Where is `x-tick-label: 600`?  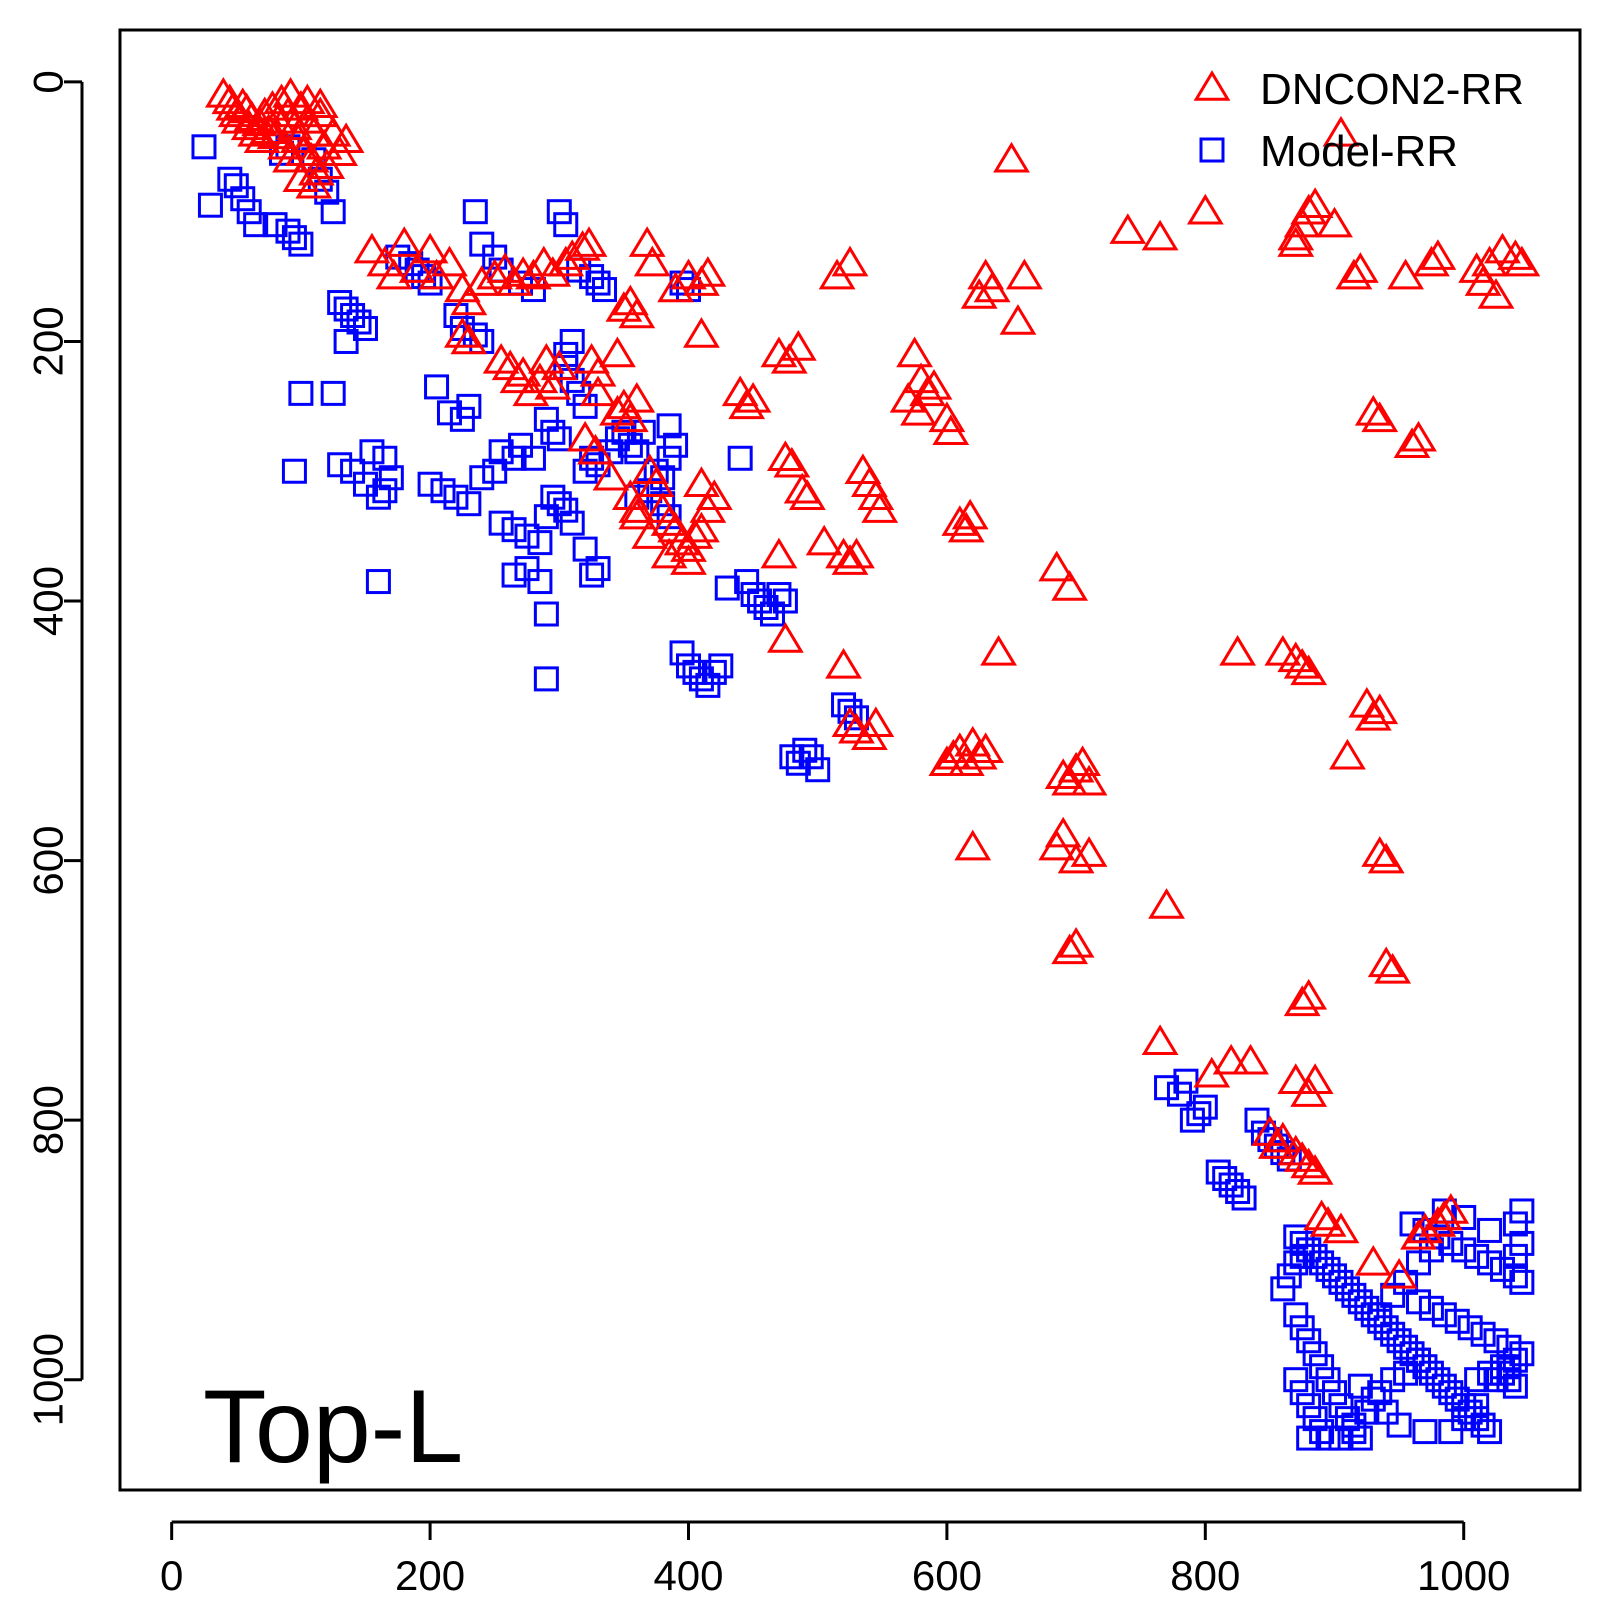
x-tick-label: 600 is located at coordinates (947, 1575).